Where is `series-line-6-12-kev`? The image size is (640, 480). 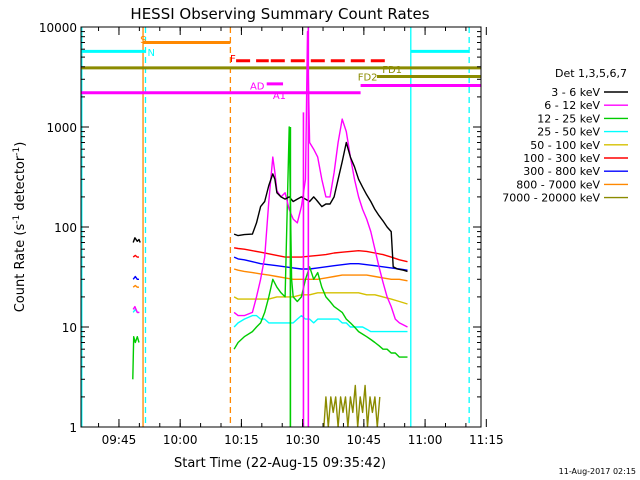
series-line-6-12-kev is located at coordinates (136, 309).